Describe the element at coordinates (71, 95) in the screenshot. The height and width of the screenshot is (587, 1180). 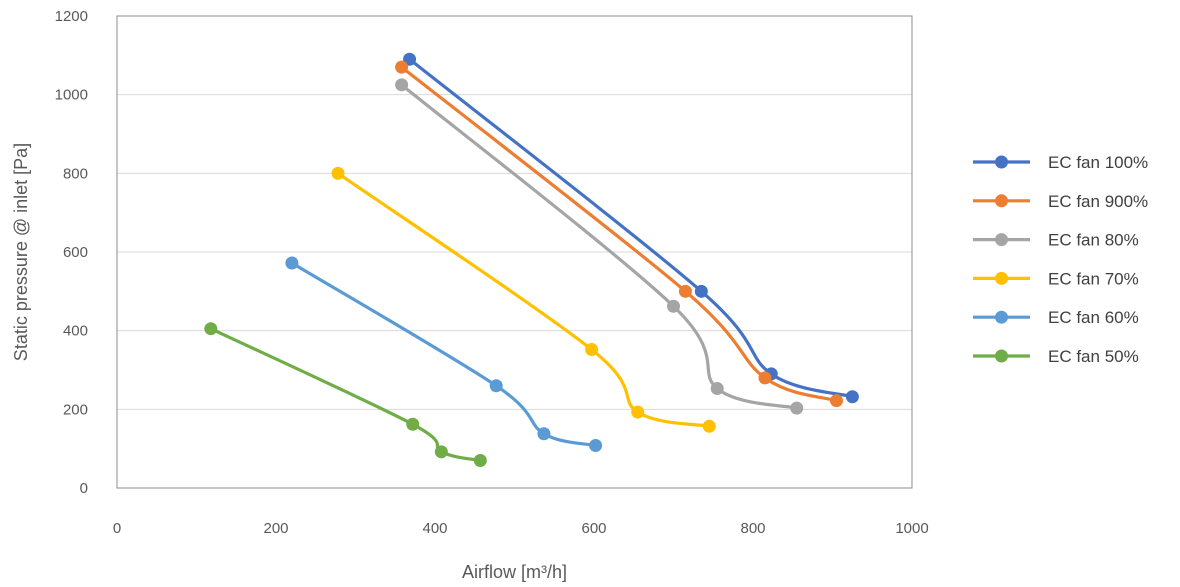
I see `y-tick-label: 1000` at that location.